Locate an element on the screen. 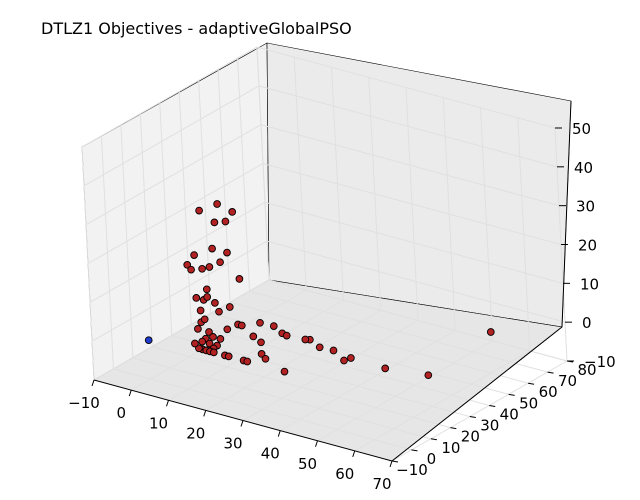 This screenshot has width=640, height=500. y-tick-label: 70 is located at coordinates (567, 381).